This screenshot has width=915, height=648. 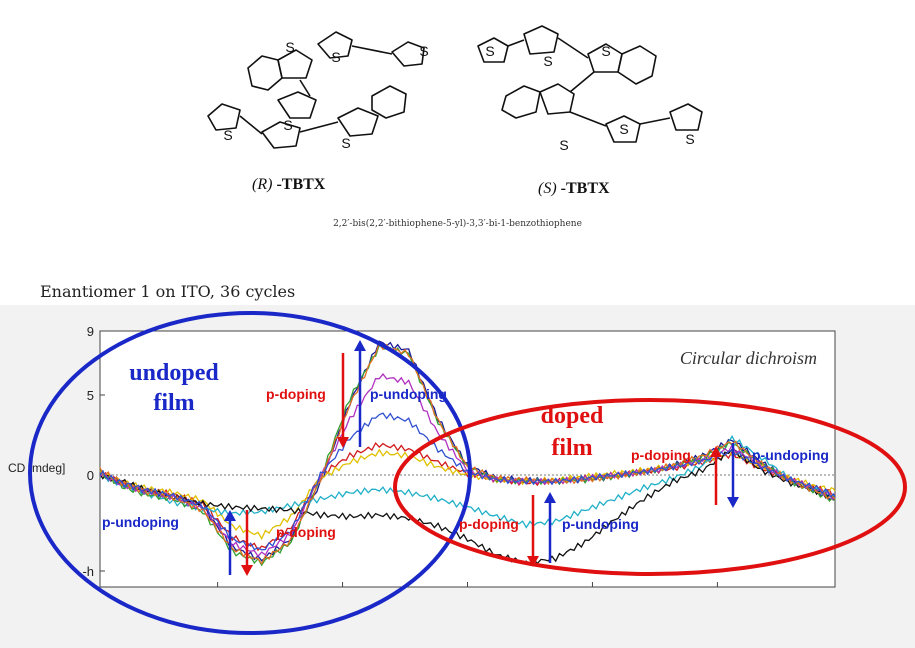 I want to click on r-tbtx-label: (R) -TBTX, so click(x=288, y=185).